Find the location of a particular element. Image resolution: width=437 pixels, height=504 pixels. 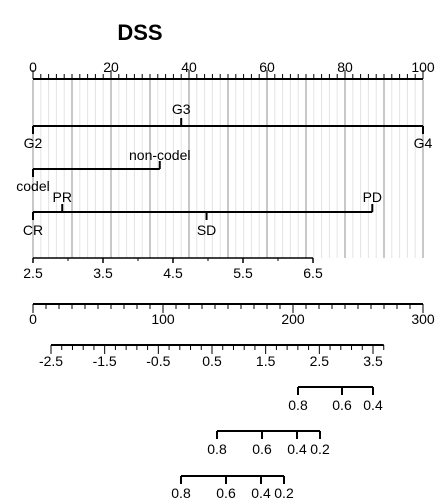

points-axis-tick-label: 20 is located at coordinates (111, 67).